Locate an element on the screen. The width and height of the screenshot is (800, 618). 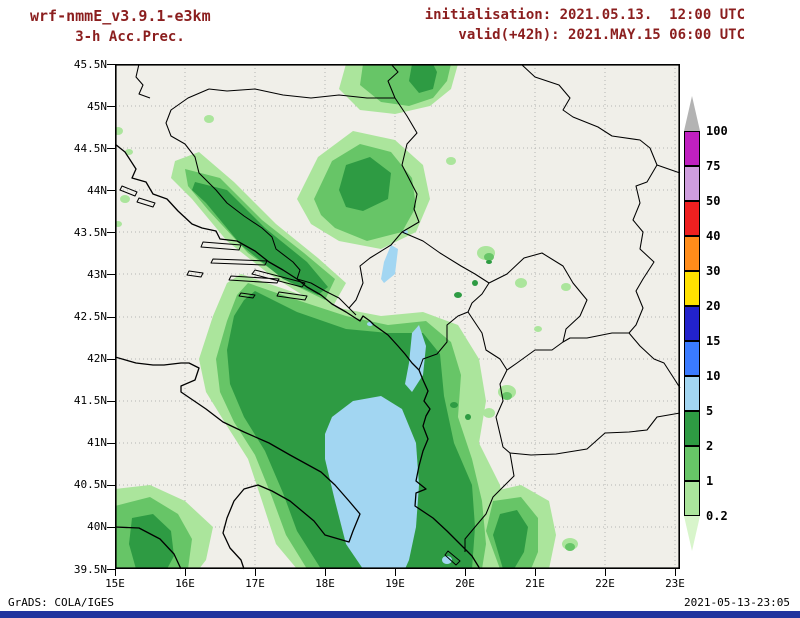
lat-axis-label: 41.5N is located at coordinates (90, 401).